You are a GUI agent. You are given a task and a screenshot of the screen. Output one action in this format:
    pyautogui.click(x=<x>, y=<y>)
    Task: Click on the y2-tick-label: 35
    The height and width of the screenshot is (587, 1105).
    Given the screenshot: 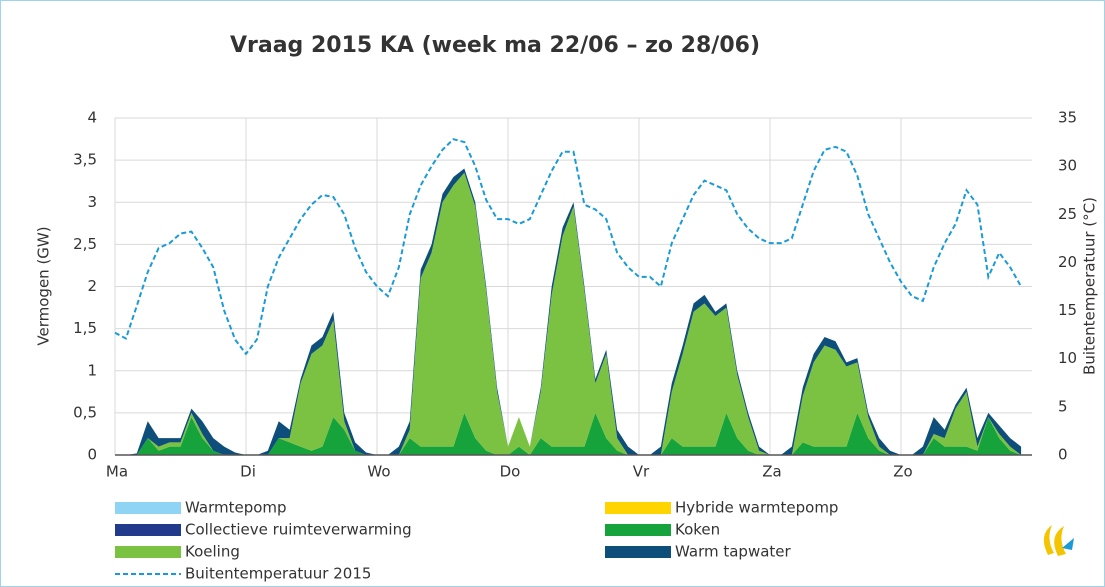 What is the action you would take?
    pyautogui.click(x=1067, y=118)
    